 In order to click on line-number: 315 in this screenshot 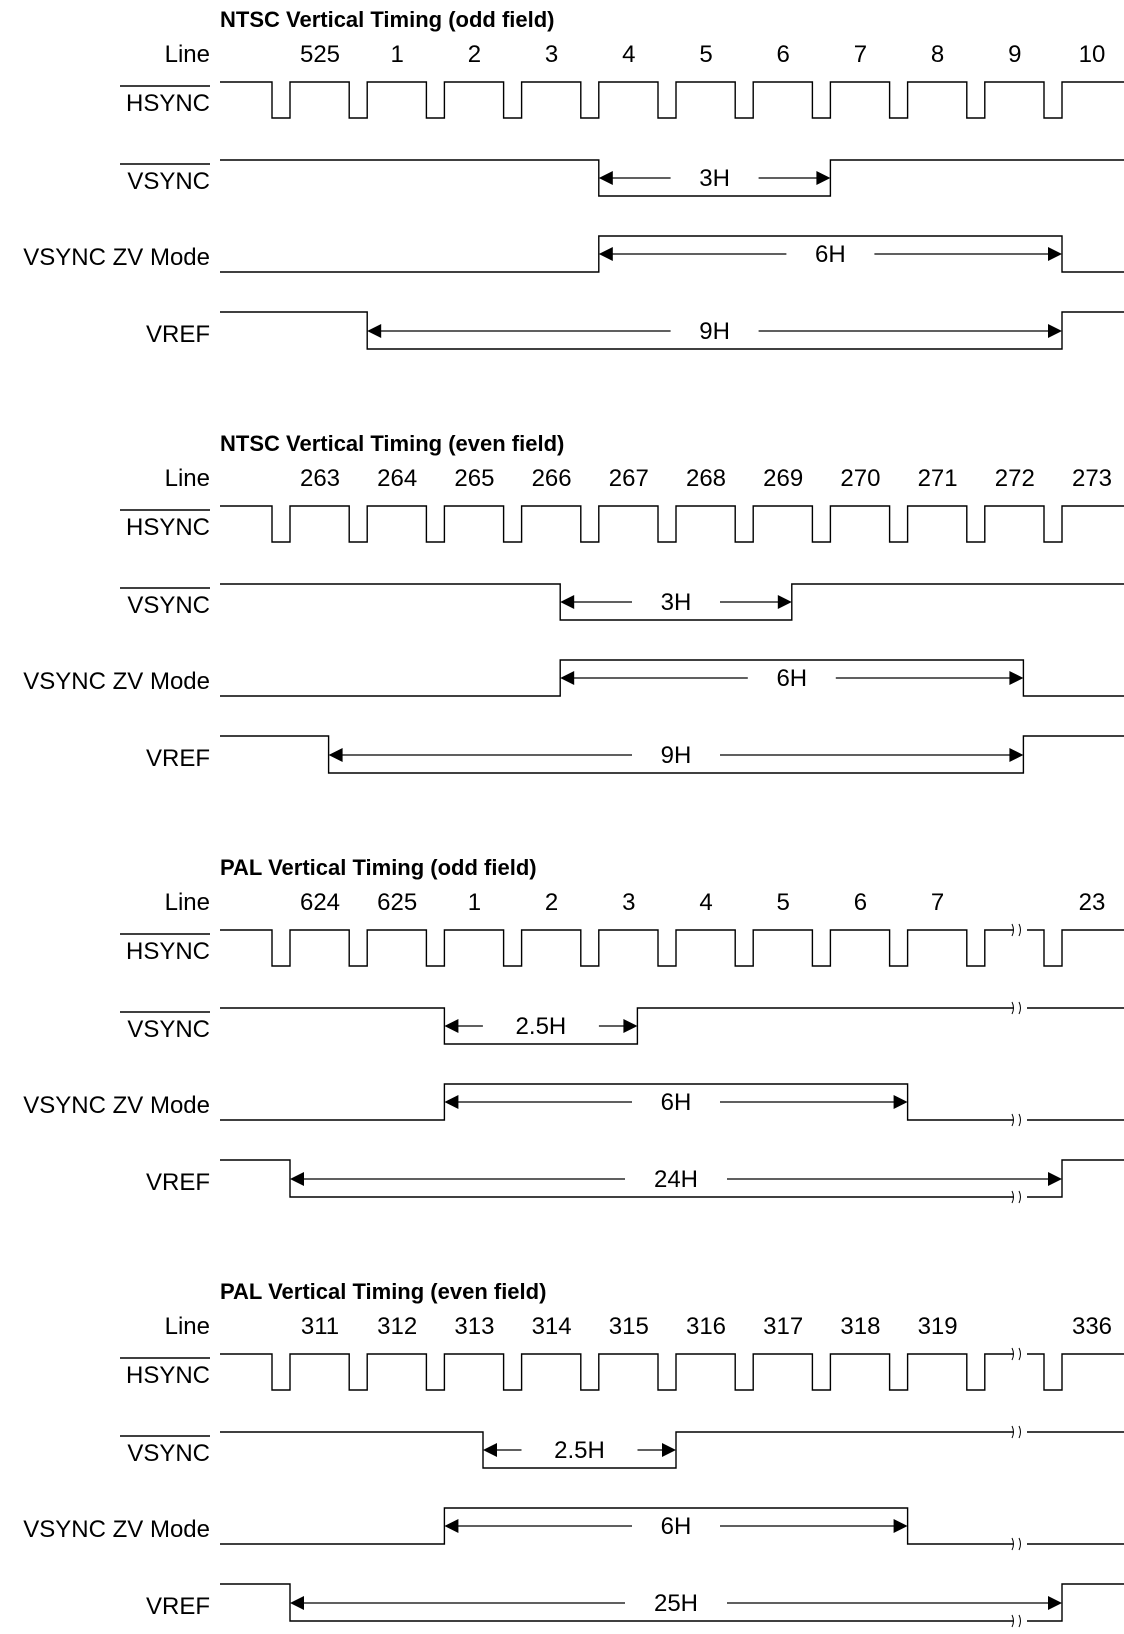, I will do `click(629, 1326)`.